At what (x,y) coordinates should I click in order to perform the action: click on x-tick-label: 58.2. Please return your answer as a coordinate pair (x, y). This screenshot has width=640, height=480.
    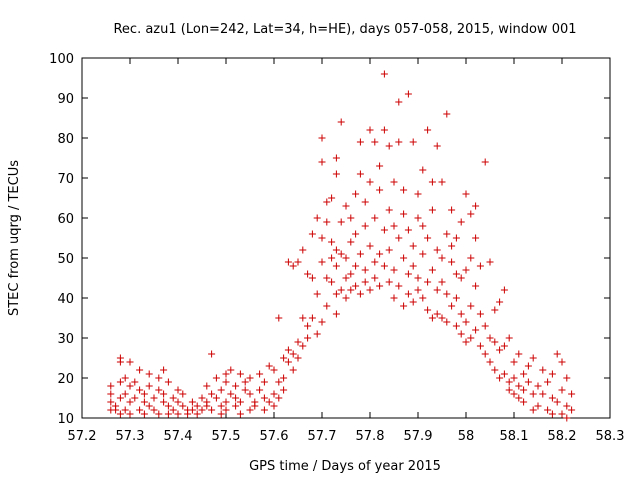
    Looking at the image, I should click on (562, 436).